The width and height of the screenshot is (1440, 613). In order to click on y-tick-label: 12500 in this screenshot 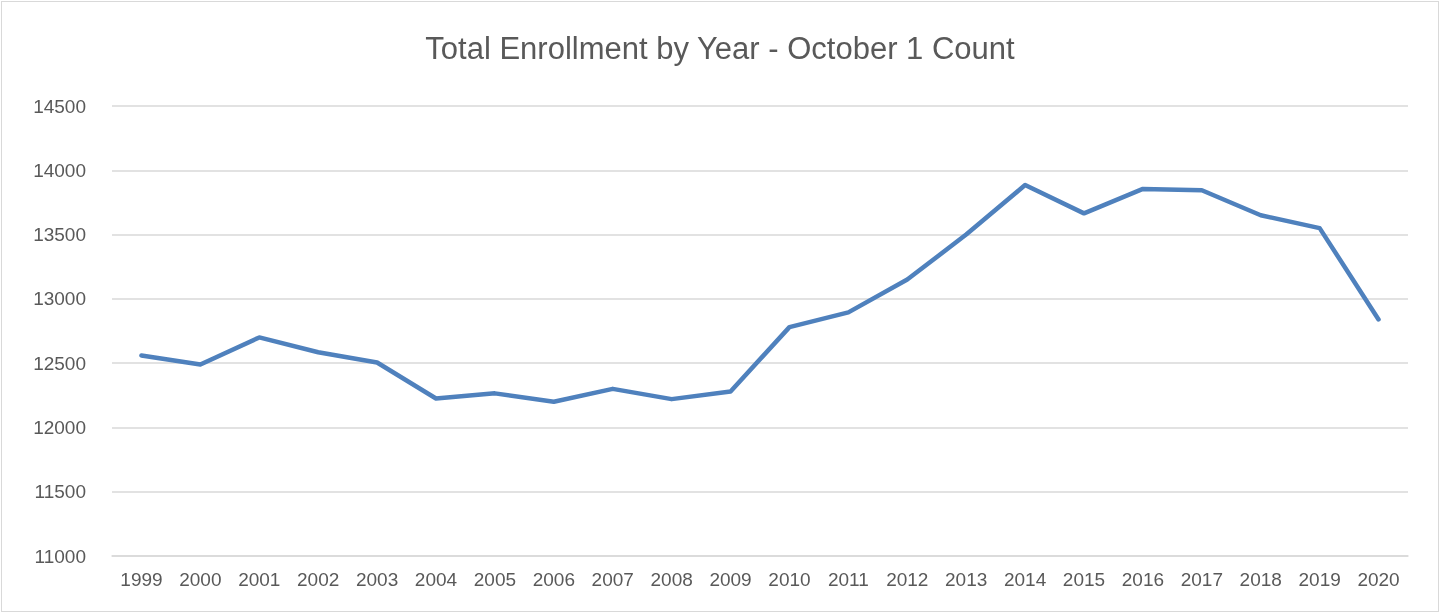, I will do `click(59, 363)`.